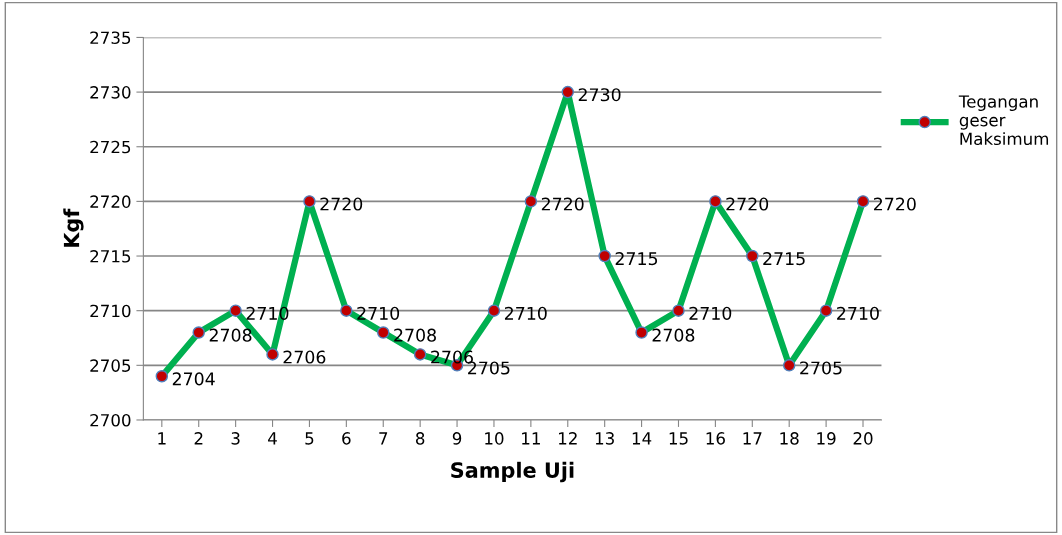 Image resolution: width=1062 pixels, height=535 pixels. Describe the element at coordinates (304, 357) in the screenshot. I see `data-label: 2706` at that location.